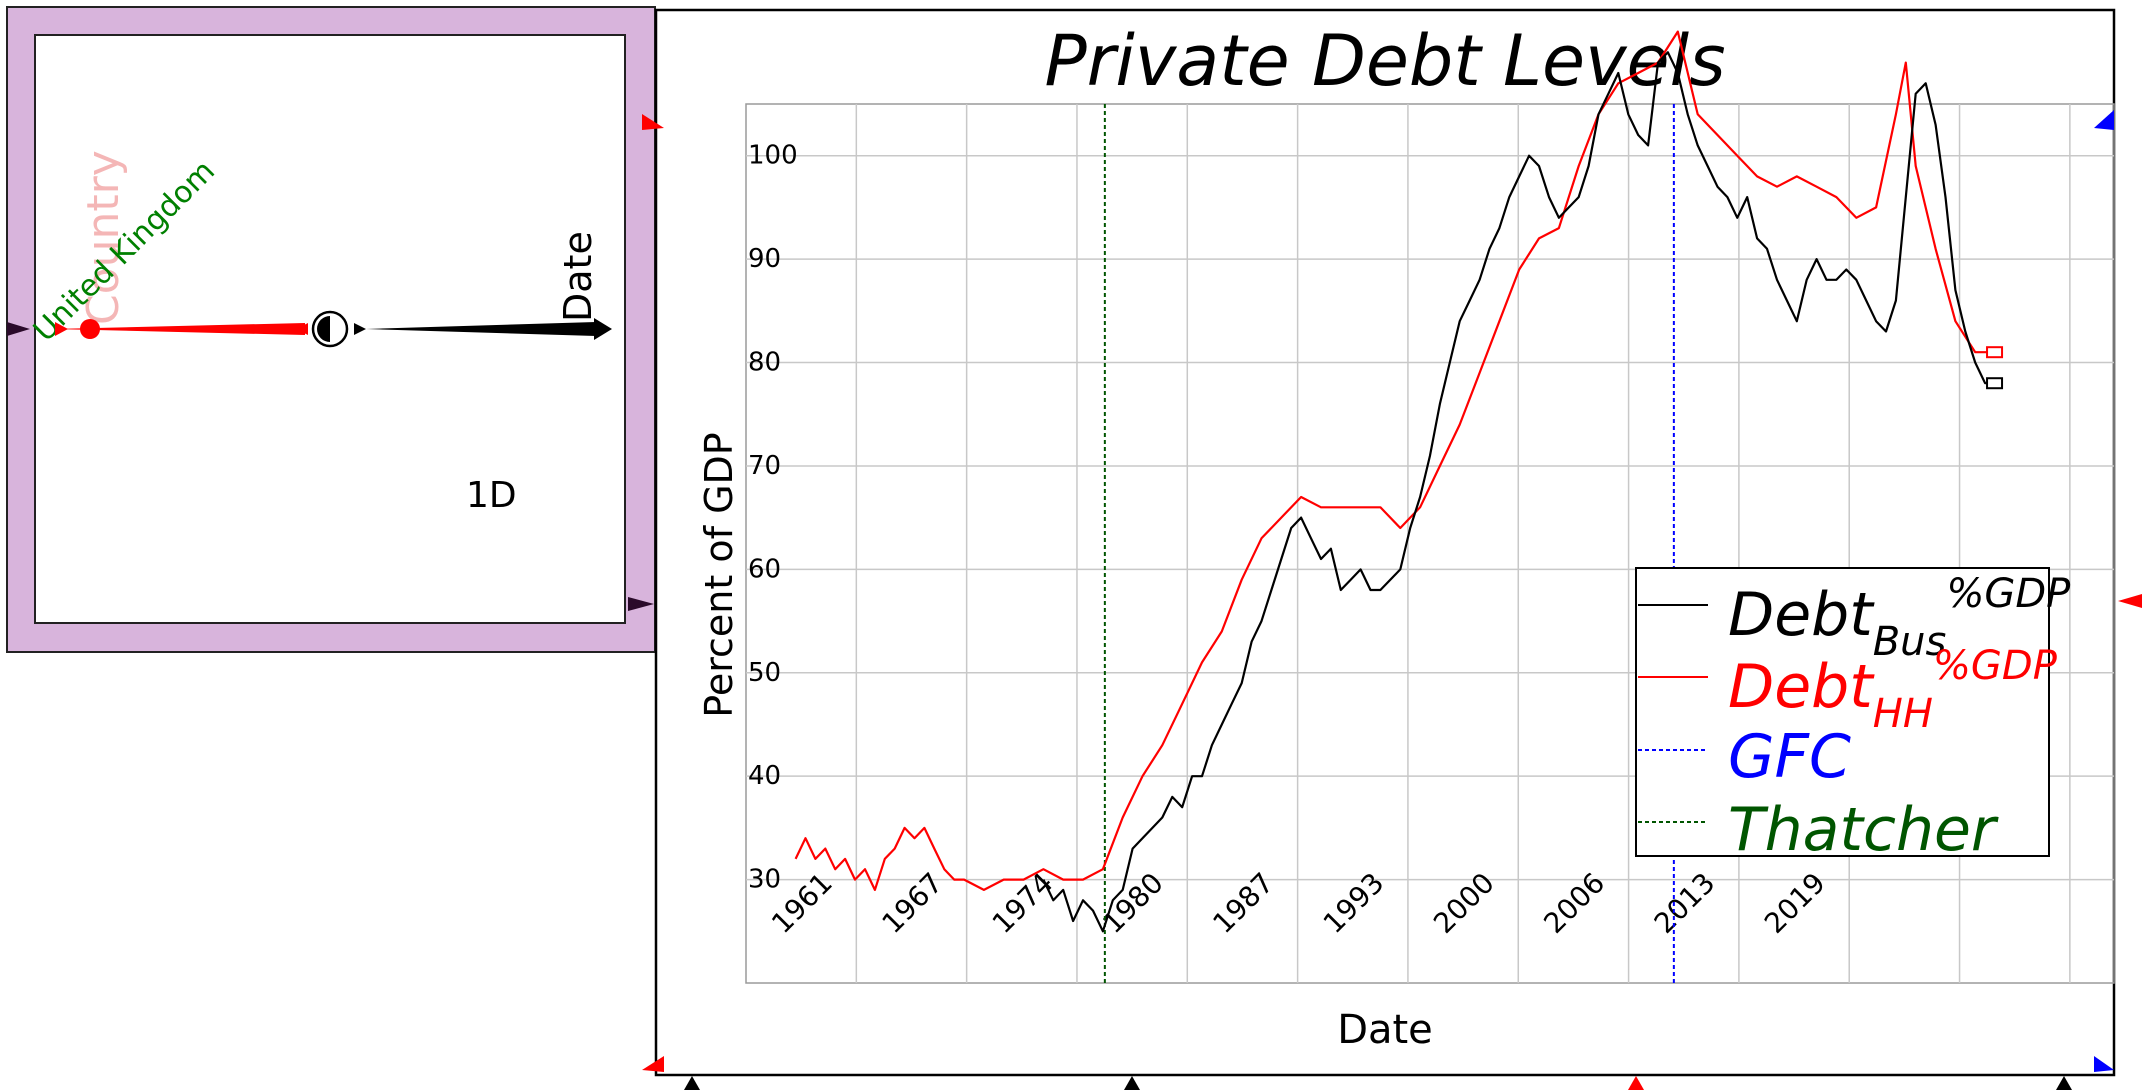  Describe the element at coordinates (2104, 1064) in the screenshot. I see `port-bottom-right-icon` at that location.